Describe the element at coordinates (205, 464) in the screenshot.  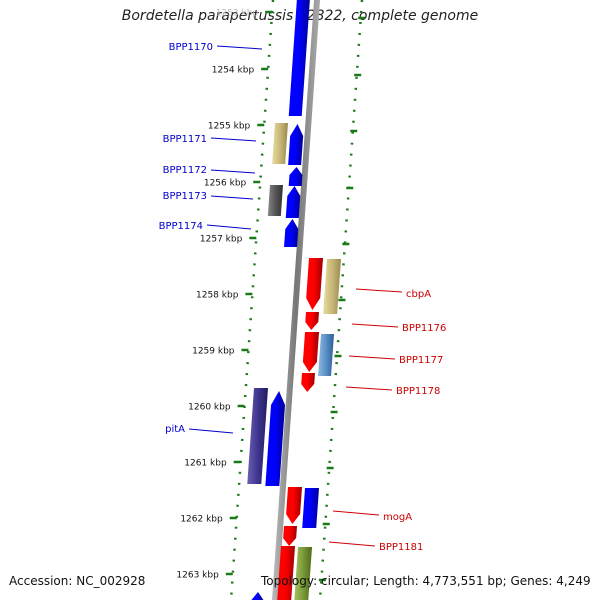
I see `tick-label: 1261 kbp` at that location.